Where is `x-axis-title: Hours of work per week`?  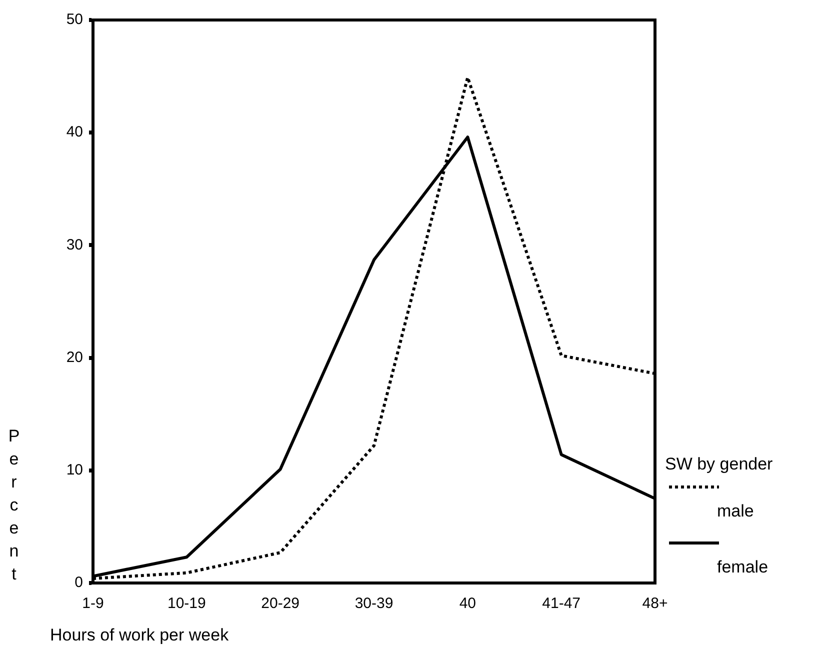 x-axis-title: Hours of work per week is located at coordinates (140, 635).